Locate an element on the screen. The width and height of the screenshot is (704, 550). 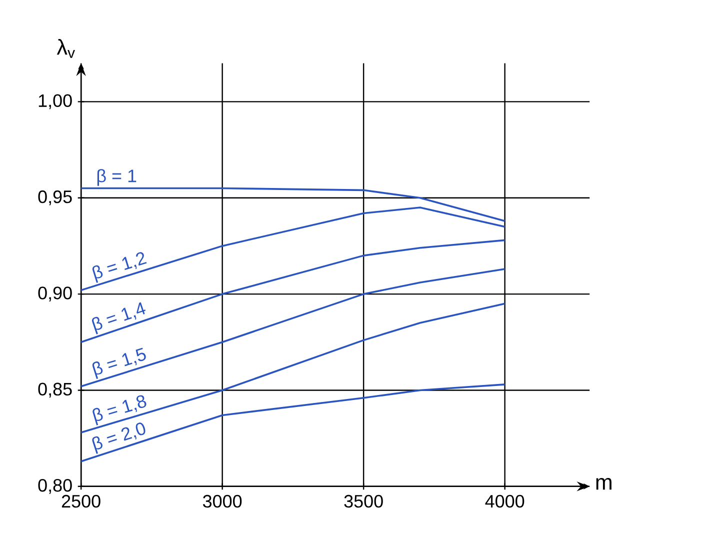
text: β = 1,4 is located at coordinates (119, 318).